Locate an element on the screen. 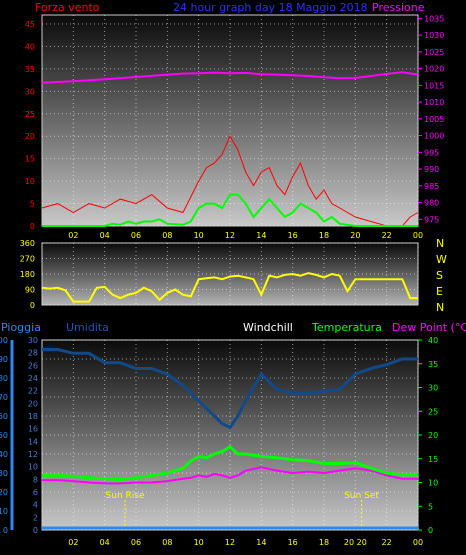 This screenshot has height=555, width=466. hour-tick-label: 08 is located at coordinates (167, 235).